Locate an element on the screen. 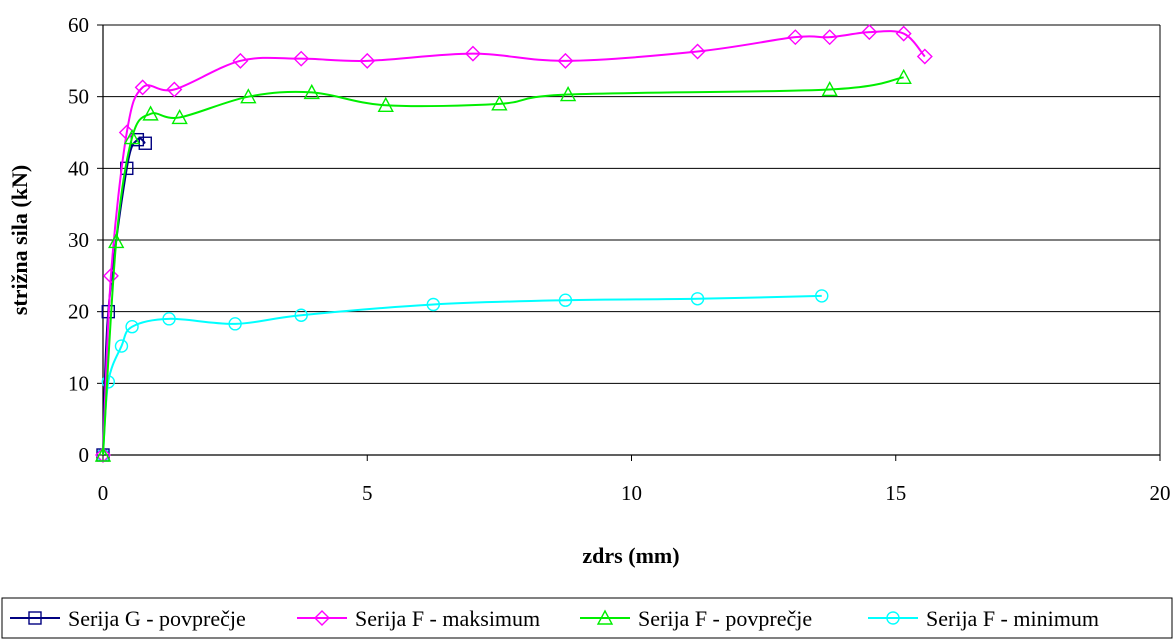  x-tick-label: 20 is located at coordinates (1160, 493).